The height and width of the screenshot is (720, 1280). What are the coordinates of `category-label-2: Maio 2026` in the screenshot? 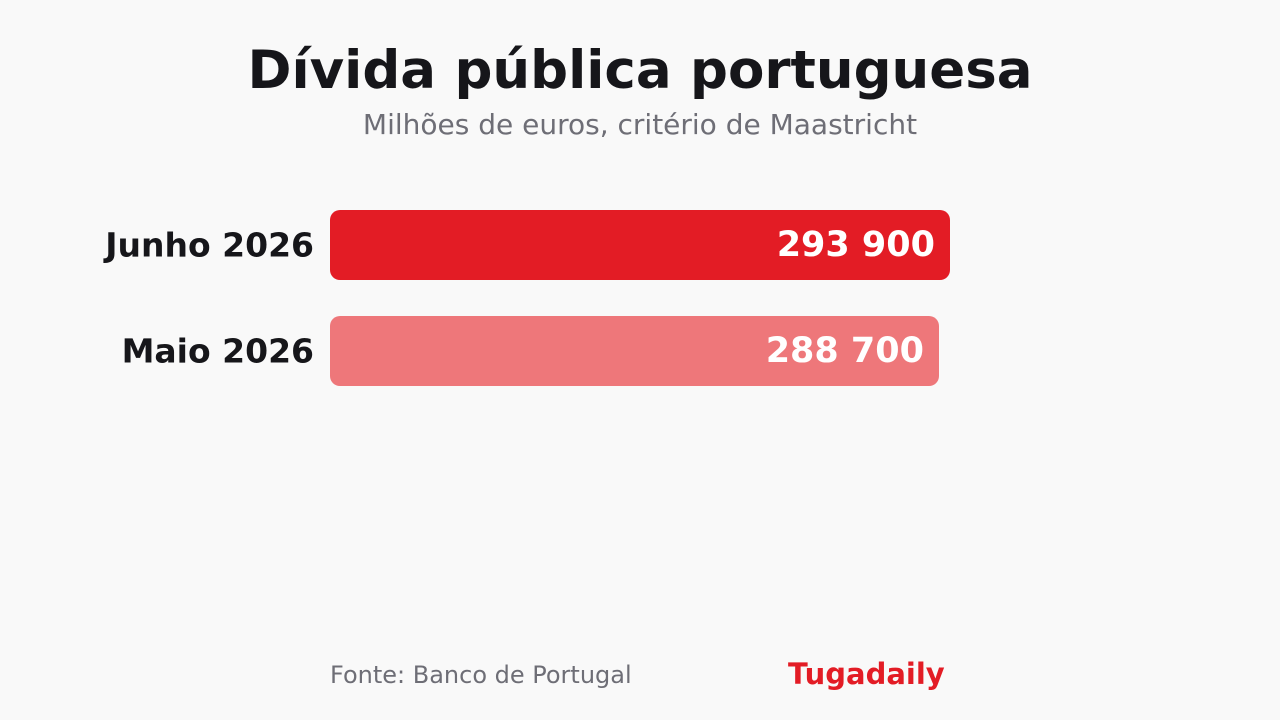 It's located at (218, 351).